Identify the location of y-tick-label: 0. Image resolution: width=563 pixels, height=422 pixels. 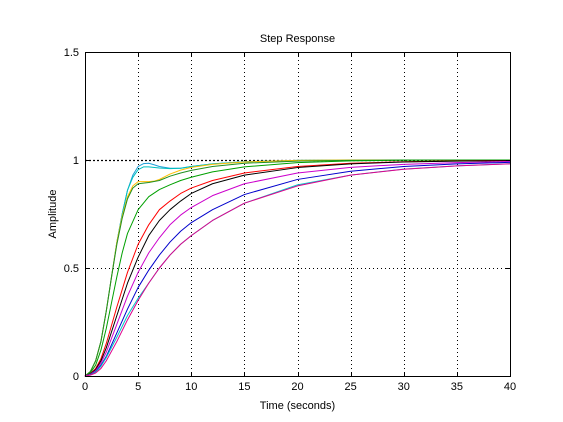
(76, 377).